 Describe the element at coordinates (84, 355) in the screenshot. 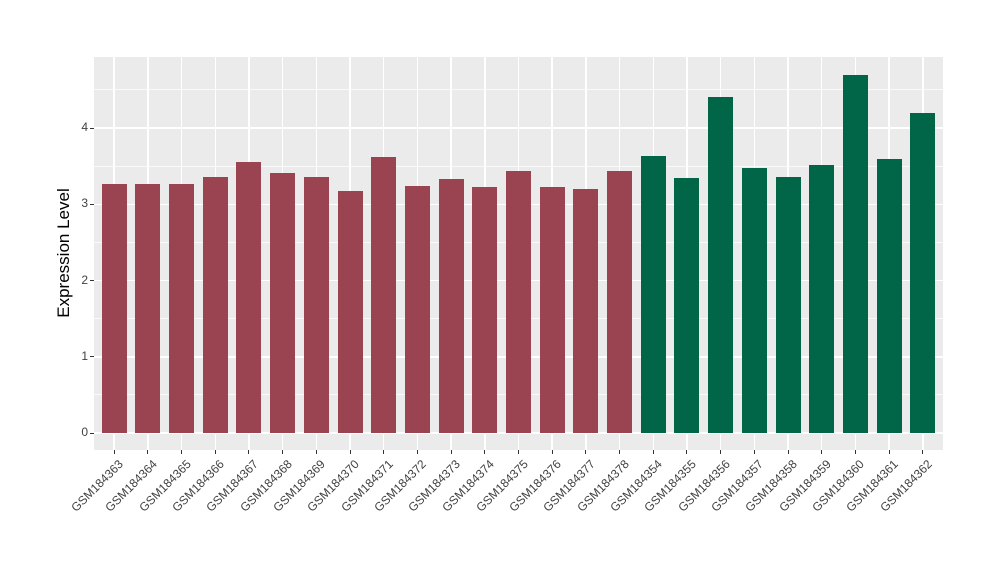

I see `y-axis-tick-label: 1` at that location.